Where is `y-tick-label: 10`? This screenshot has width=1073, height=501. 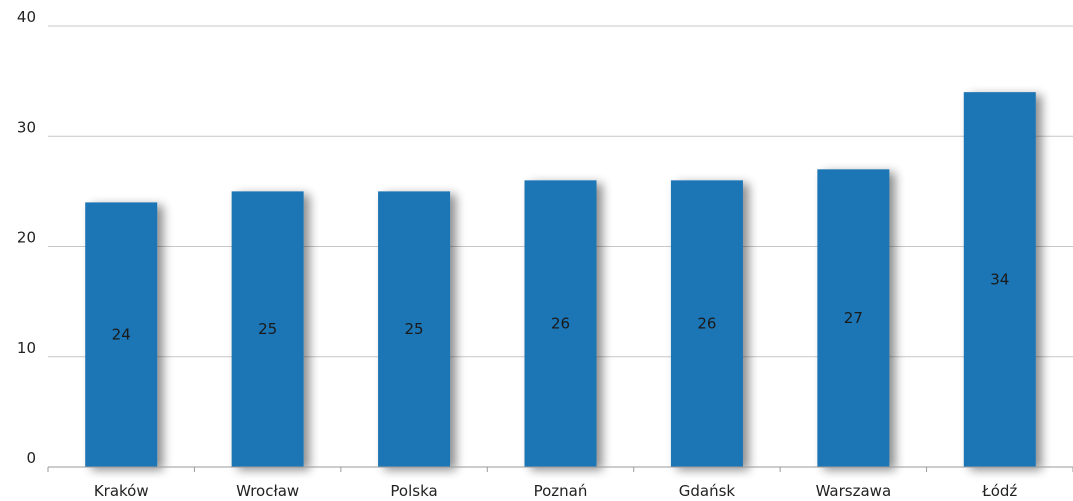
y-tick-label: 10 is located at coordinates (26, 348).